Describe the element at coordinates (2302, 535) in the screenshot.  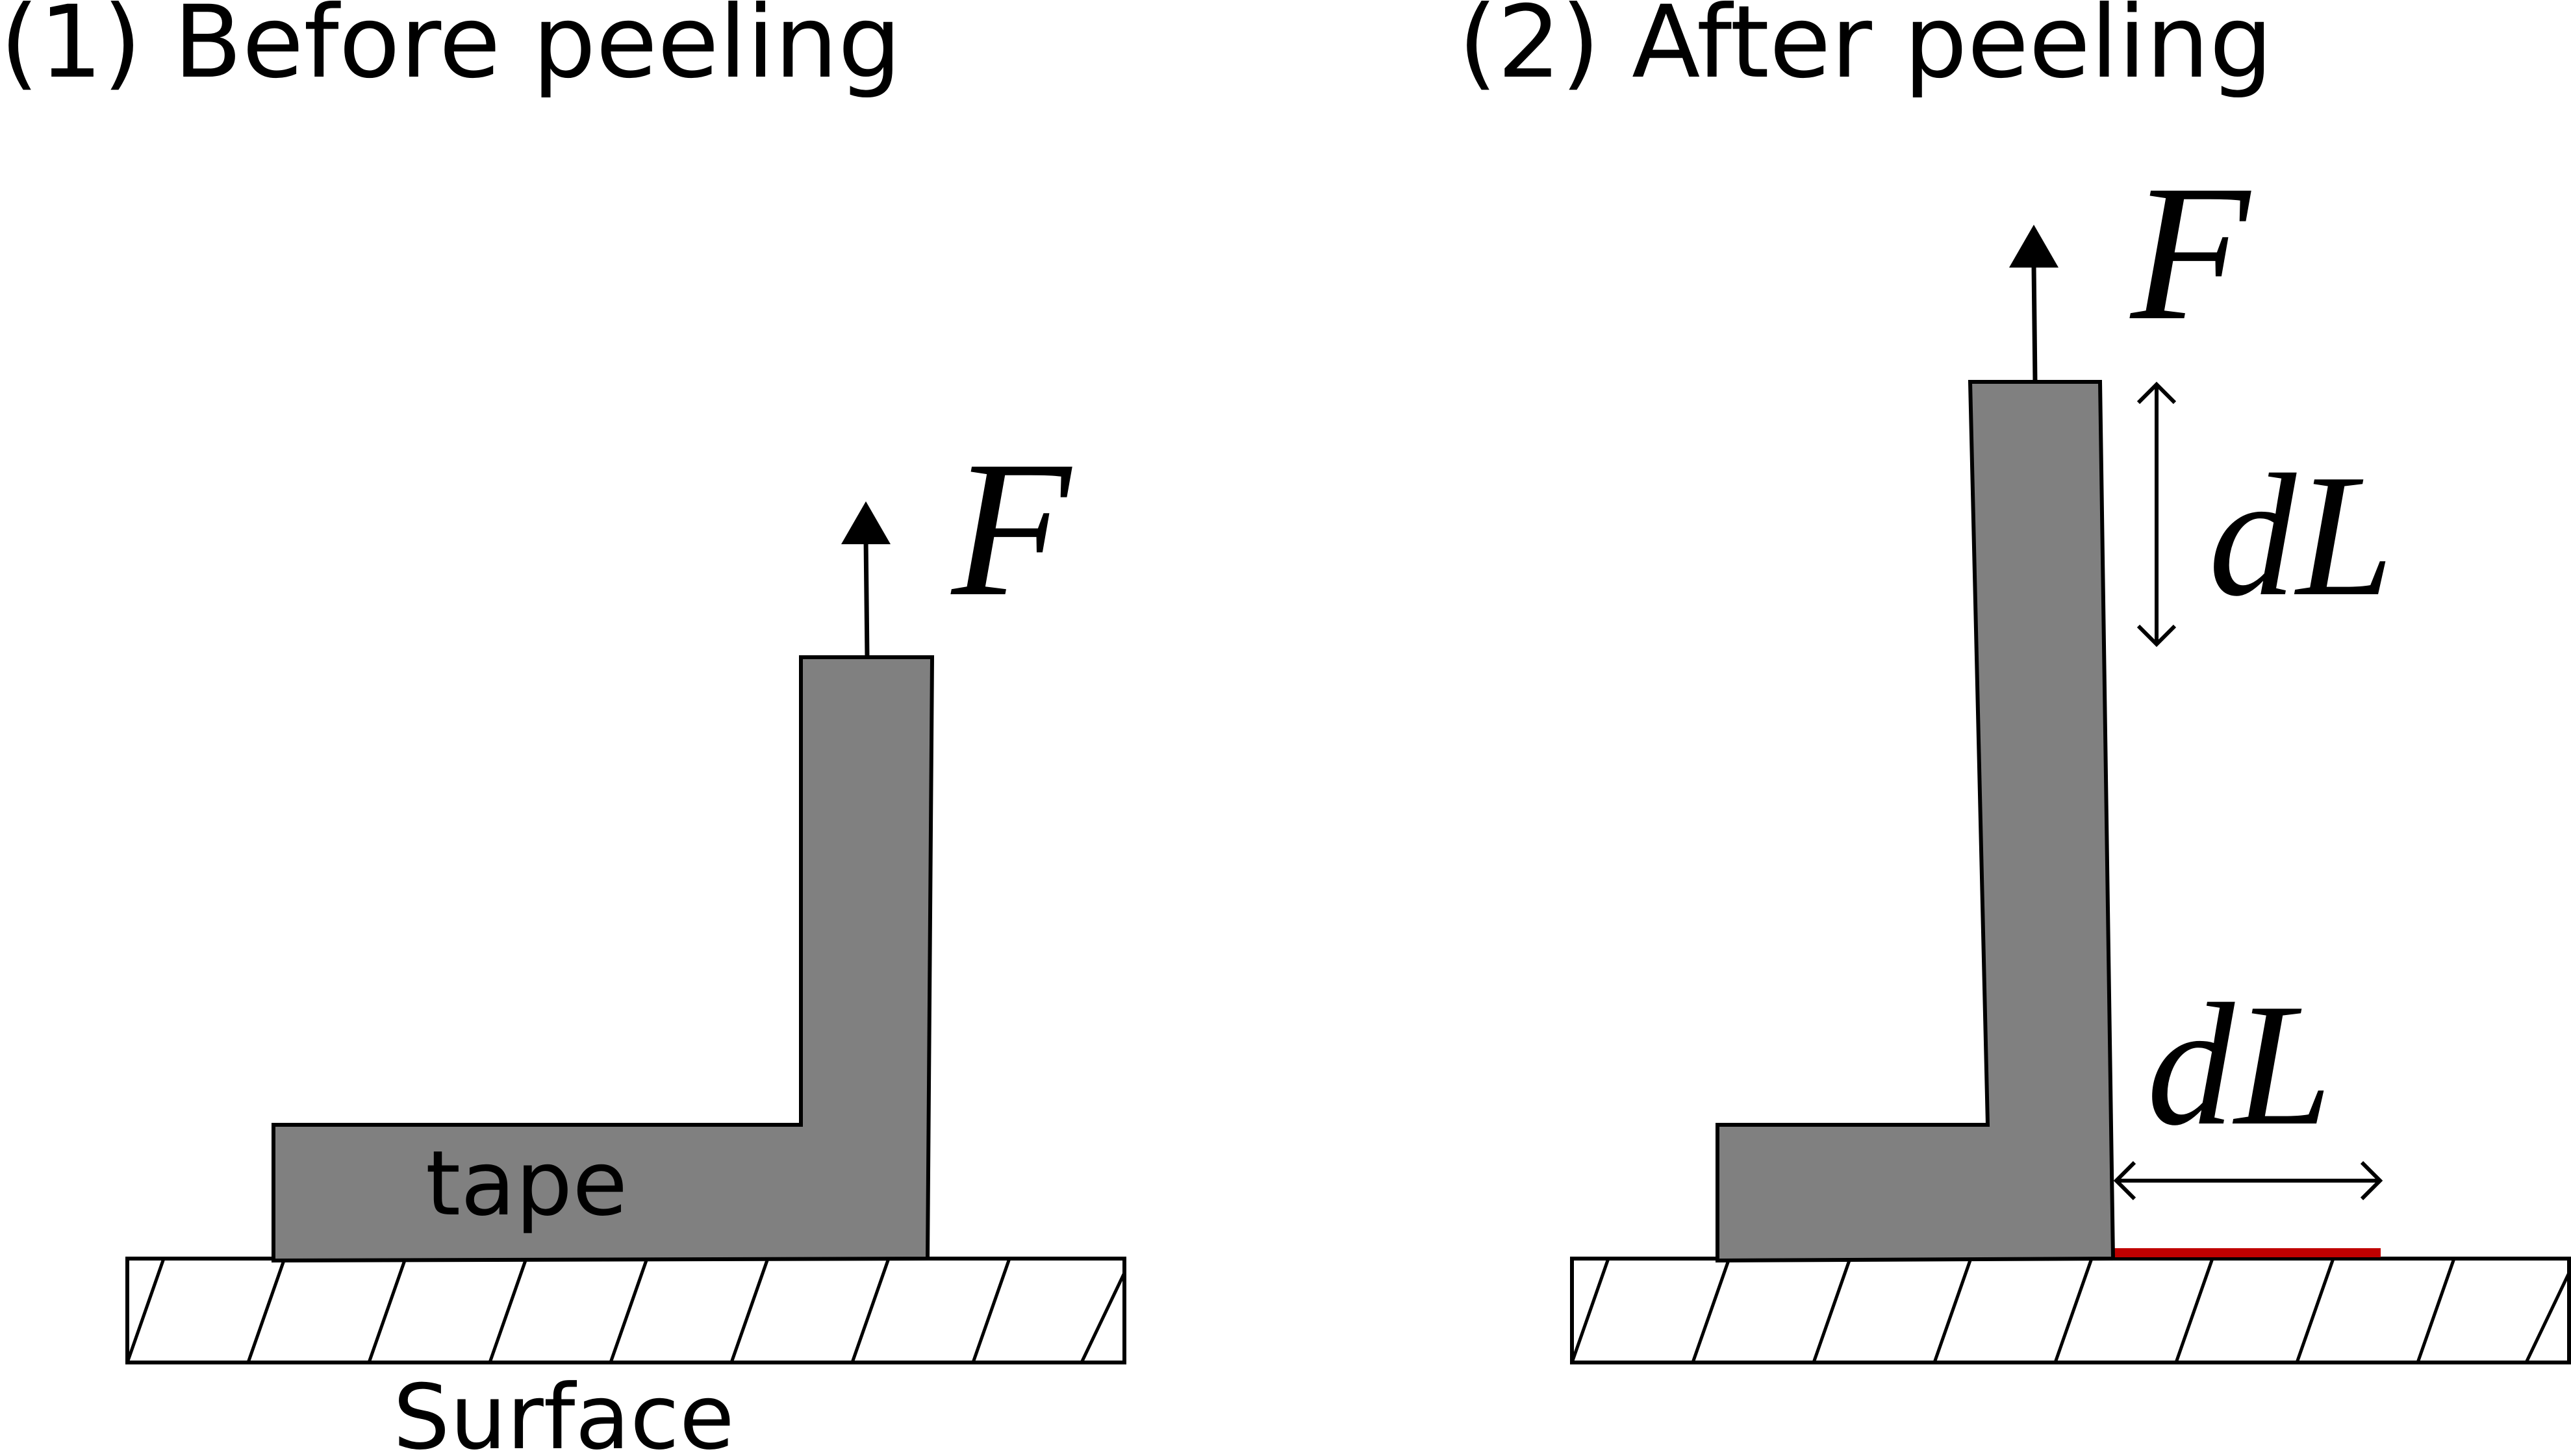
I see `vertical-extension-label: dL` at that location.